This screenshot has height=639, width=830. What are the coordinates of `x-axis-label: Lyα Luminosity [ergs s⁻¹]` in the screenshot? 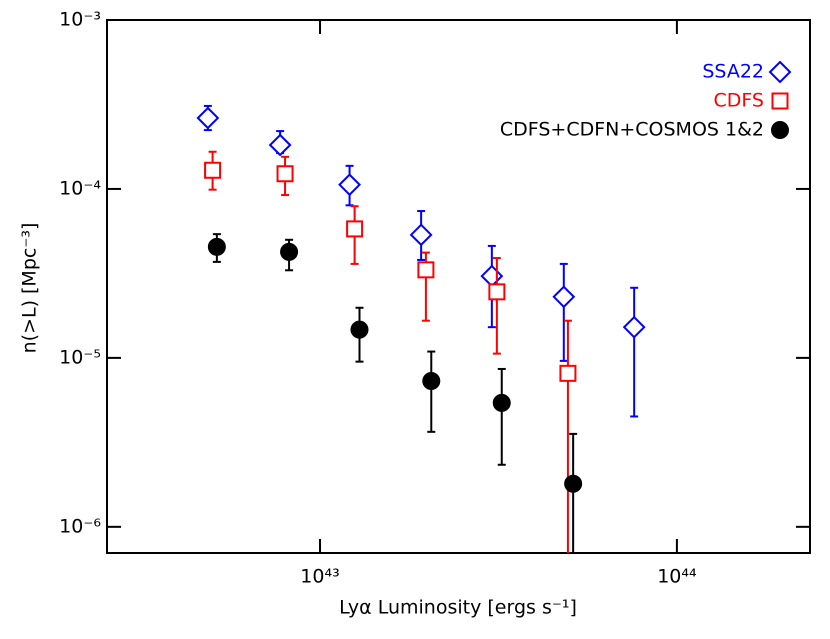 It's located at (458, 608).